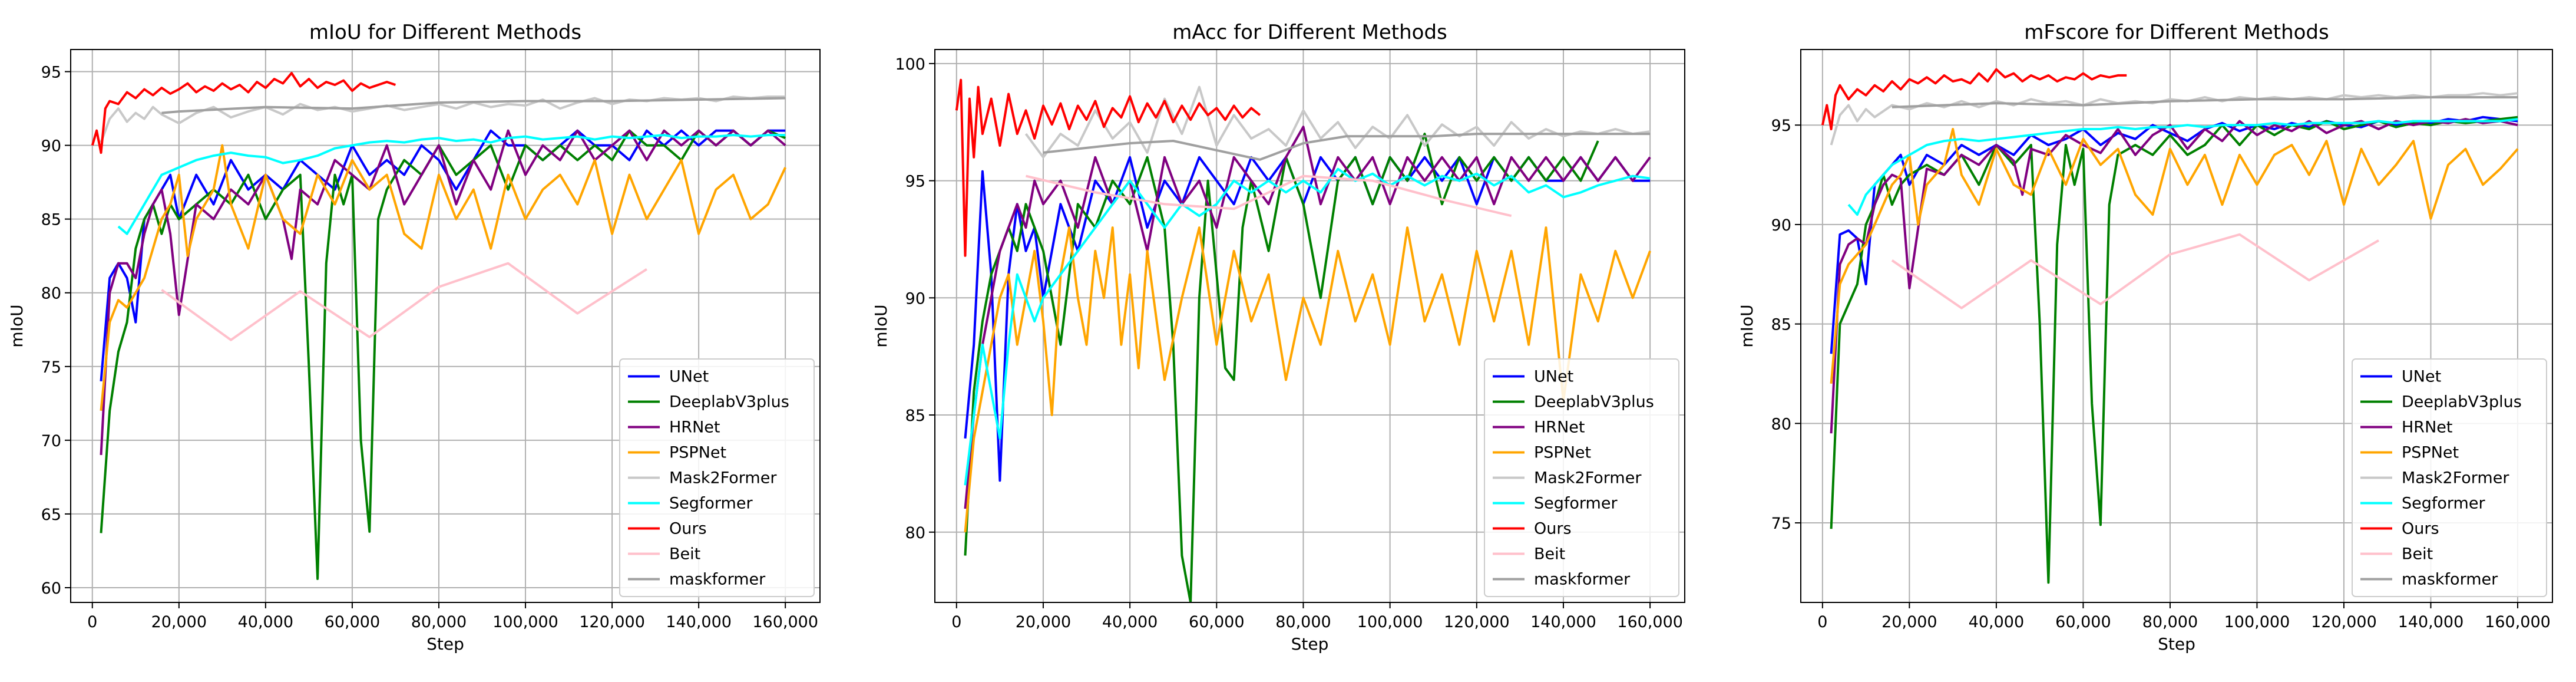 This screenshot has width=2576, height=682. What do you see at coordinates (910, 64) in the screenshot?
I see `y-tick-label: 100` at bounding box center [910, 64].